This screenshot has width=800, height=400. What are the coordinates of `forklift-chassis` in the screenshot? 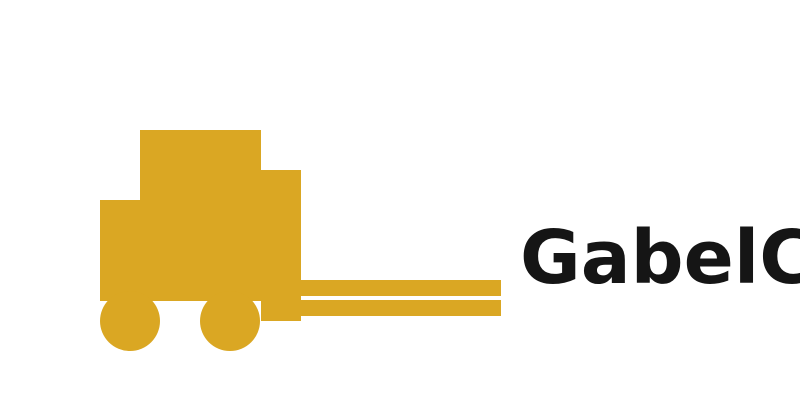 It's located at (180, 250).